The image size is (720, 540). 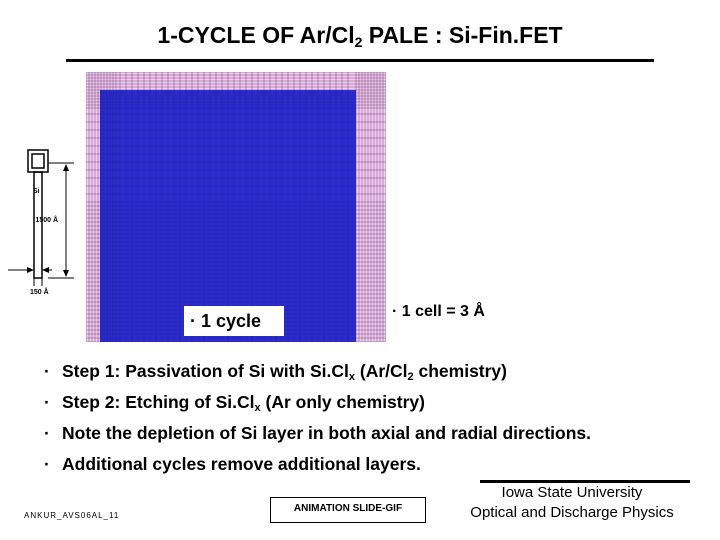 I want to click on height-arrow-up, so click(x=66, y=167).